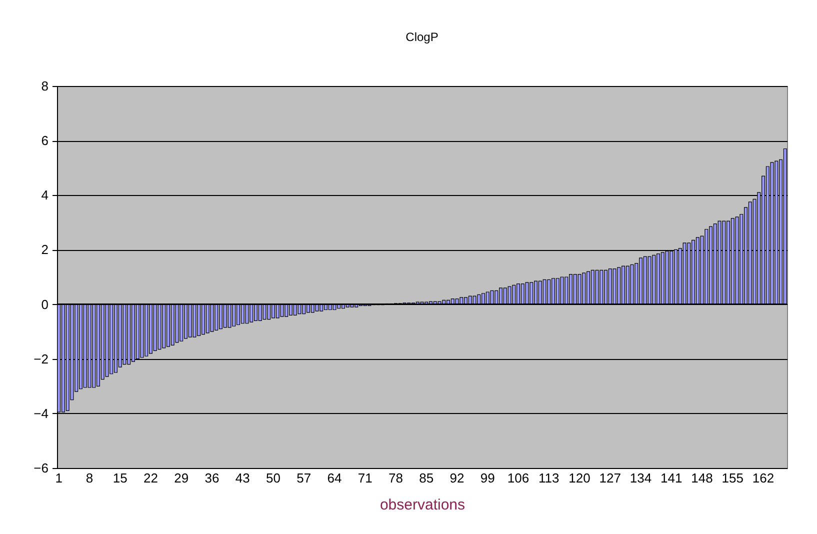 The height and width of the screenshot is (534, 817). I want to click on y-tick-label: 8, so click(44, 86).